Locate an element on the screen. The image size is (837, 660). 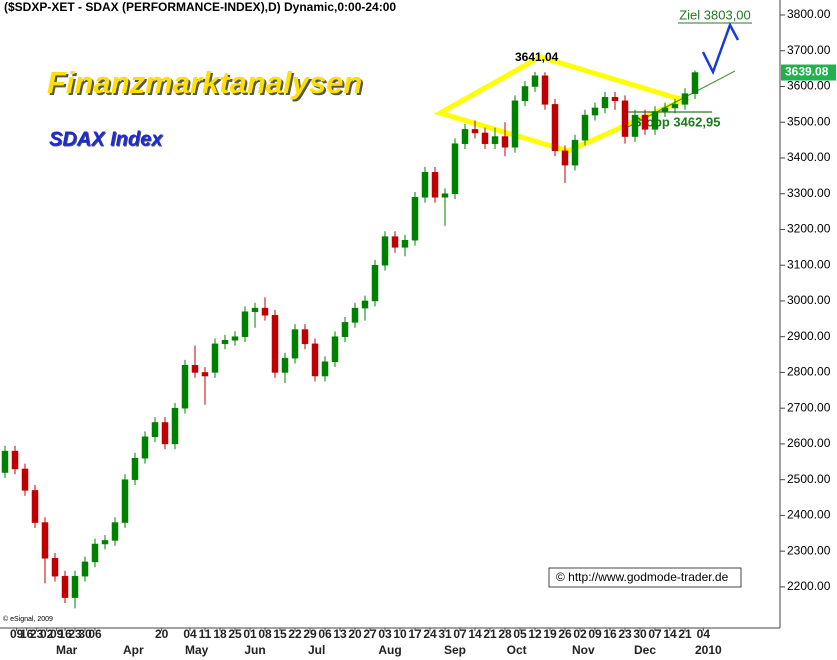
x-tick-label: 20 is located at coordinates (355, 634).